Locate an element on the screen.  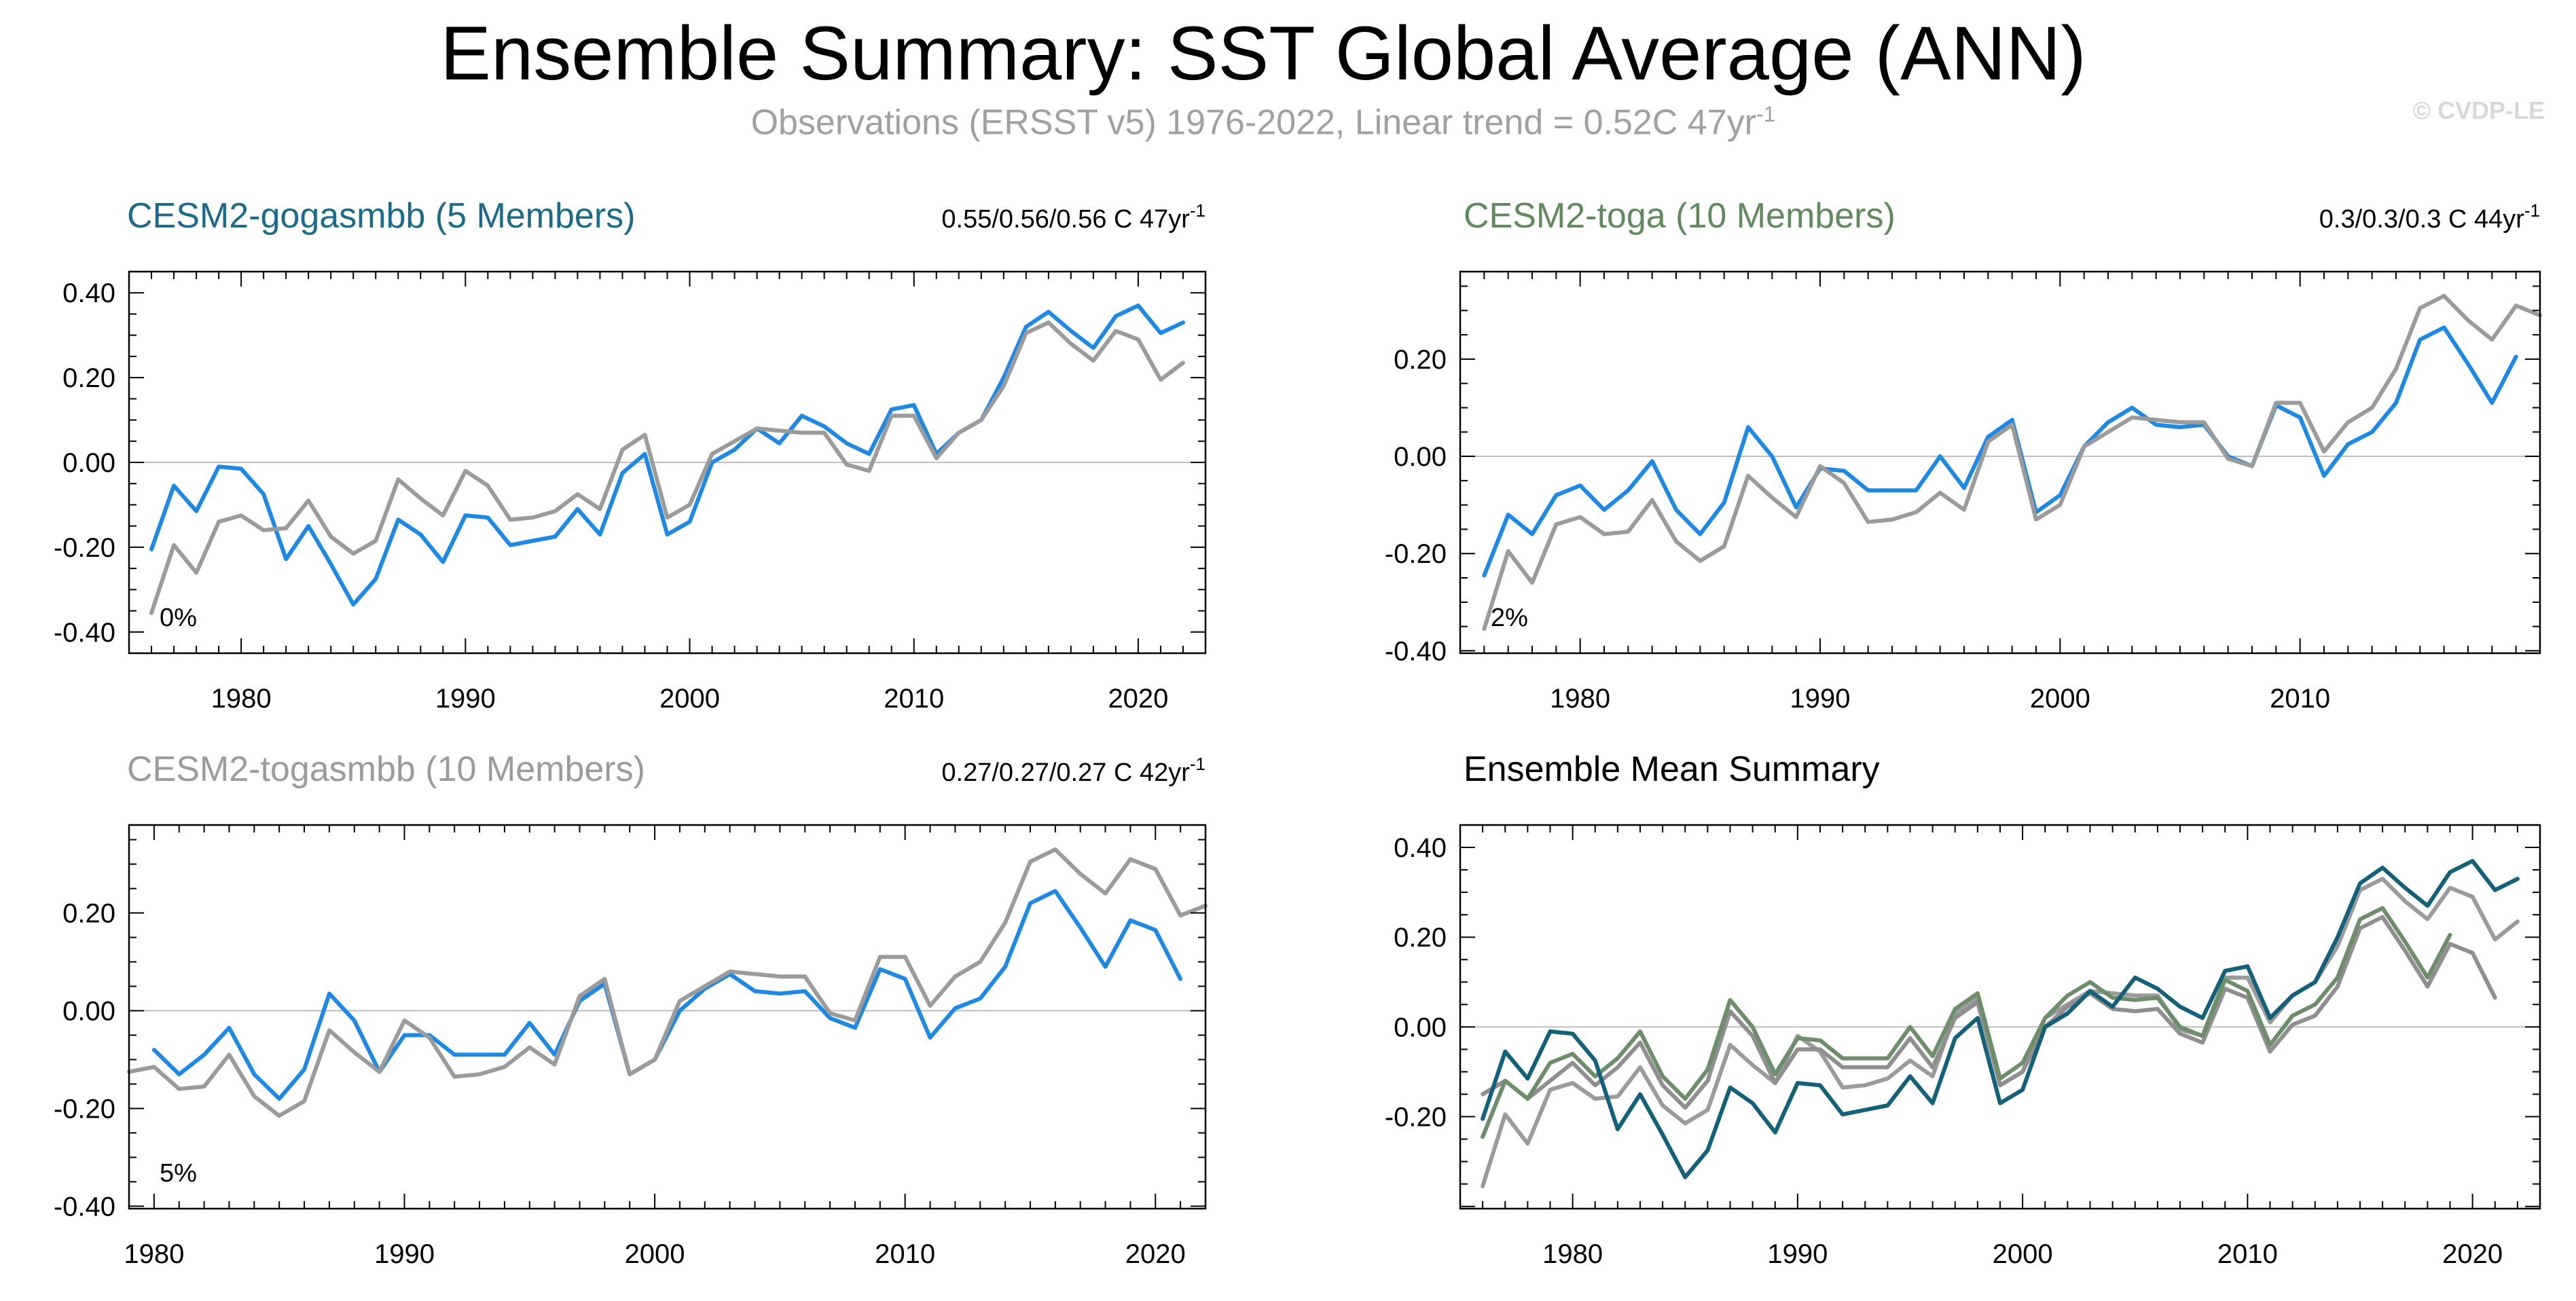
trend-value: 0.27/0.27/0.27 C 42yr is located at coordinates (1065, 772).